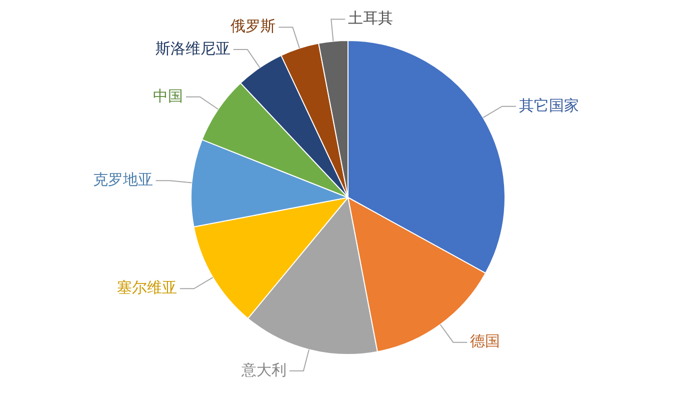  What do you see at coordinates (192, 48) in the screenshot?
I see `slice-label: 斯洛维尼亚` at bounding box center [192, 48].